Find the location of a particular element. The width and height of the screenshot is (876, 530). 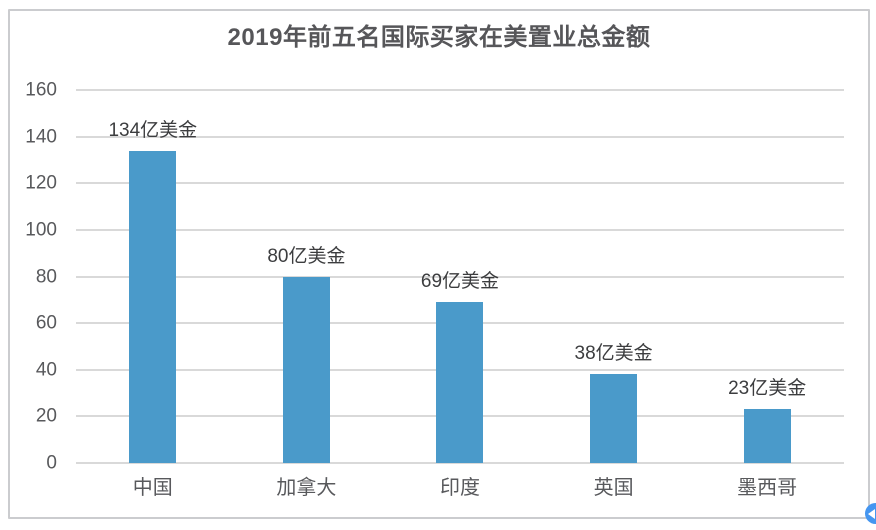

x-tick-label: 加拿大 is located at coordinates (306, 488).